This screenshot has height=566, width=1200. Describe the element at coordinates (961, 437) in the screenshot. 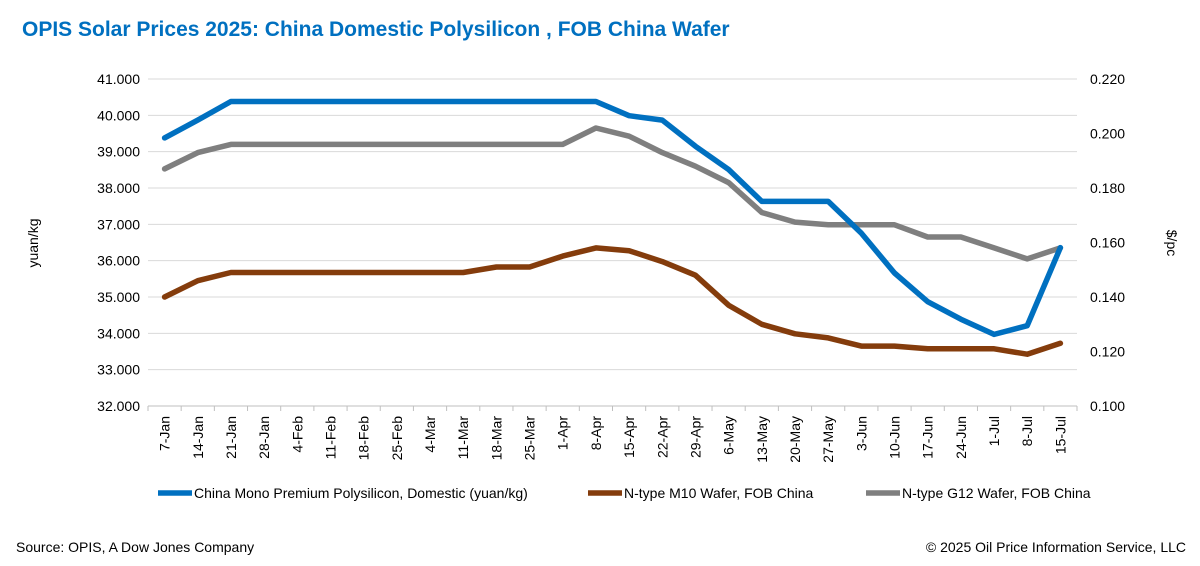

I see `x-tick-label: 24-Jun` at that location.